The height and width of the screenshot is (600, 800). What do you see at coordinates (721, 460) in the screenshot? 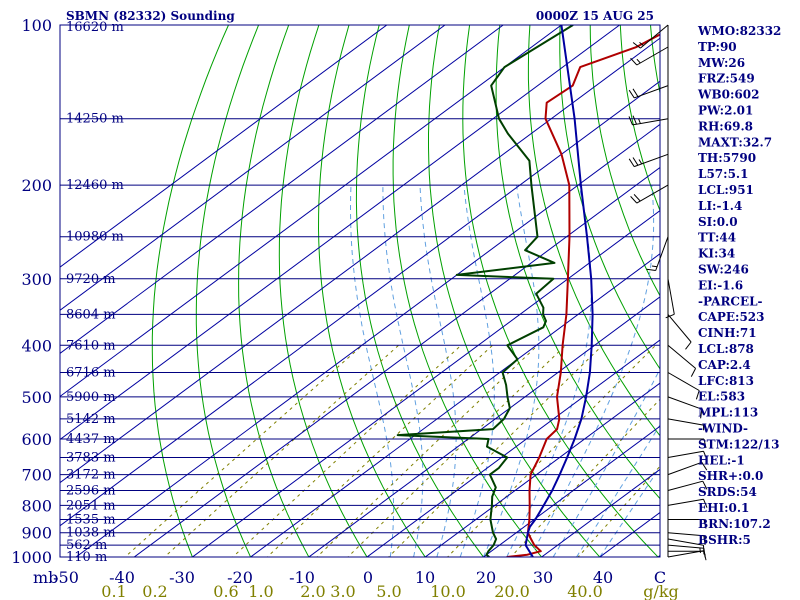
I see `index-value: HEL:-1` at bounding box center [721, 460].